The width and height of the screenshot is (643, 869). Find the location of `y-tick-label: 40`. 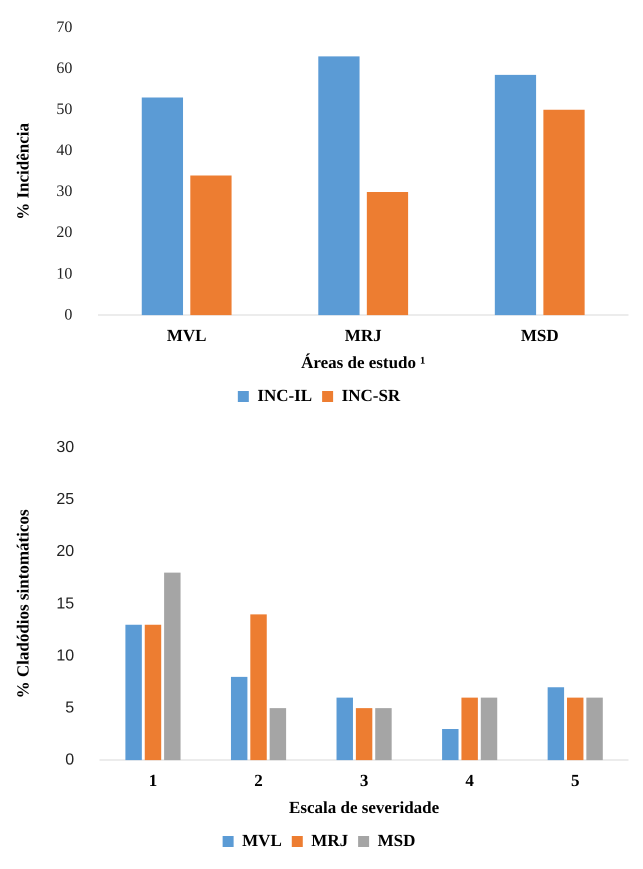

y-tick-label: 40 is located at coordinates (64, 151).